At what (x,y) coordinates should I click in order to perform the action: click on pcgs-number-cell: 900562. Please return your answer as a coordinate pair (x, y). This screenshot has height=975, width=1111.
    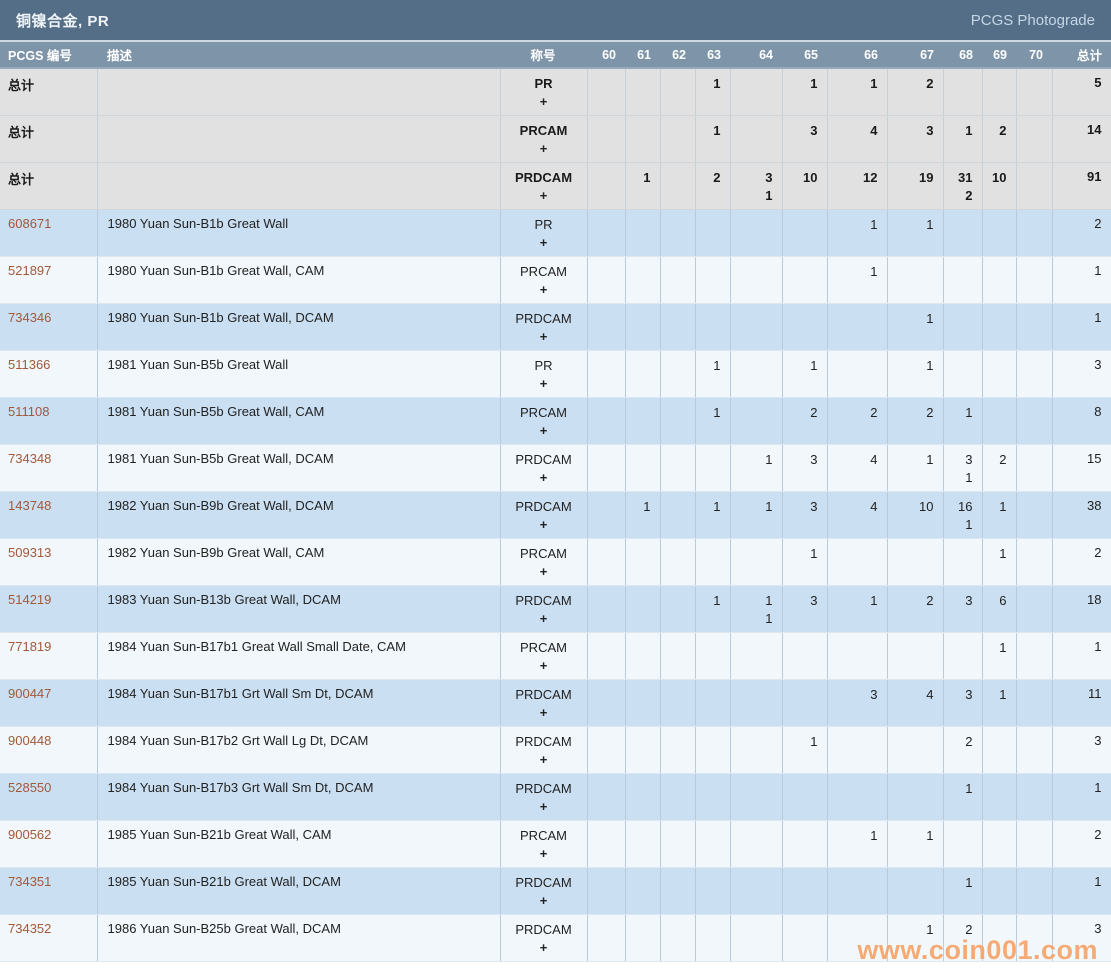
    Looking at the image, I should click on (49, 844).